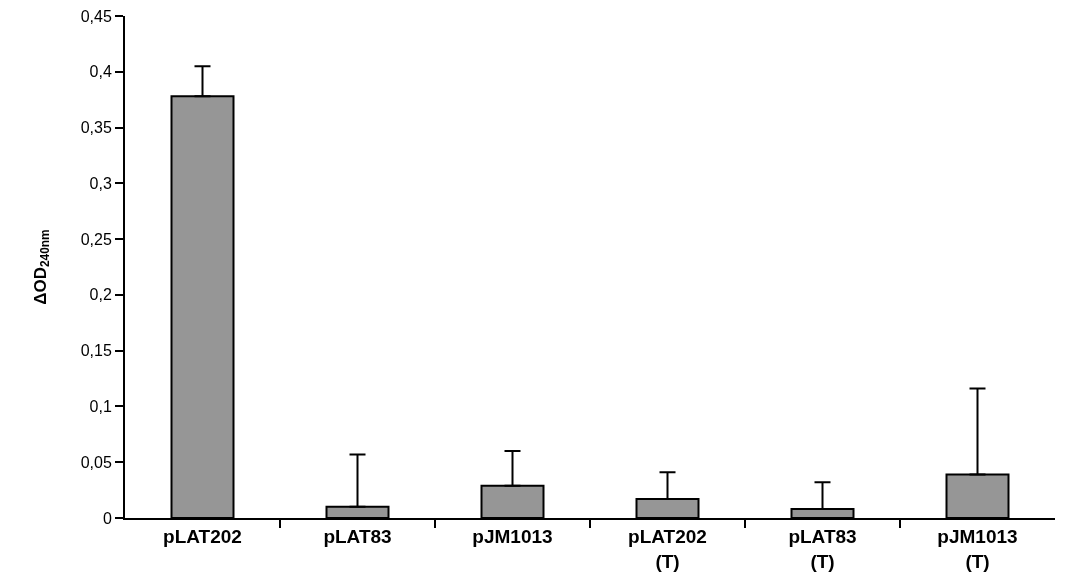  I want to click on y-tick-label: 0,4, so click(100, 72).